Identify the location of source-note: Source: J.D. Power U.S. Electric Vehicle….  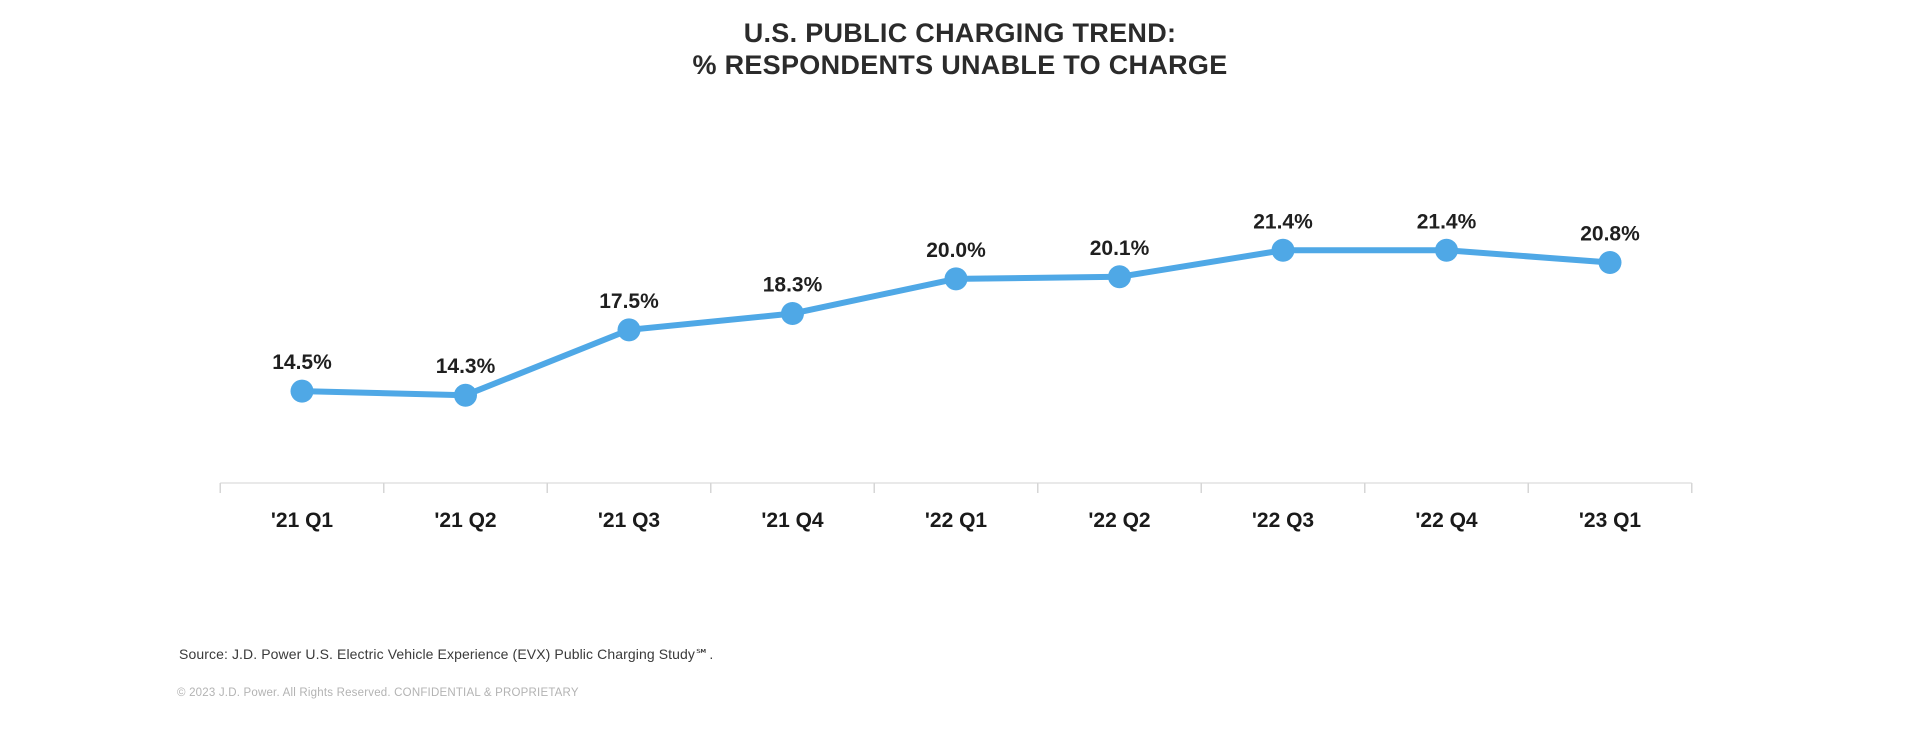
(446, 654).